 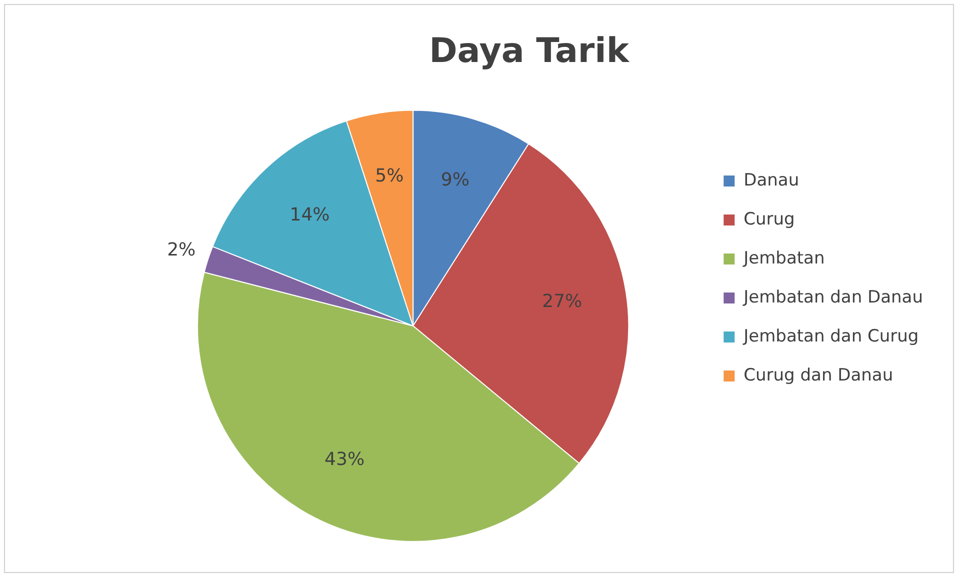 I want to click on data-label: 43%, so click(x=344, y=459).